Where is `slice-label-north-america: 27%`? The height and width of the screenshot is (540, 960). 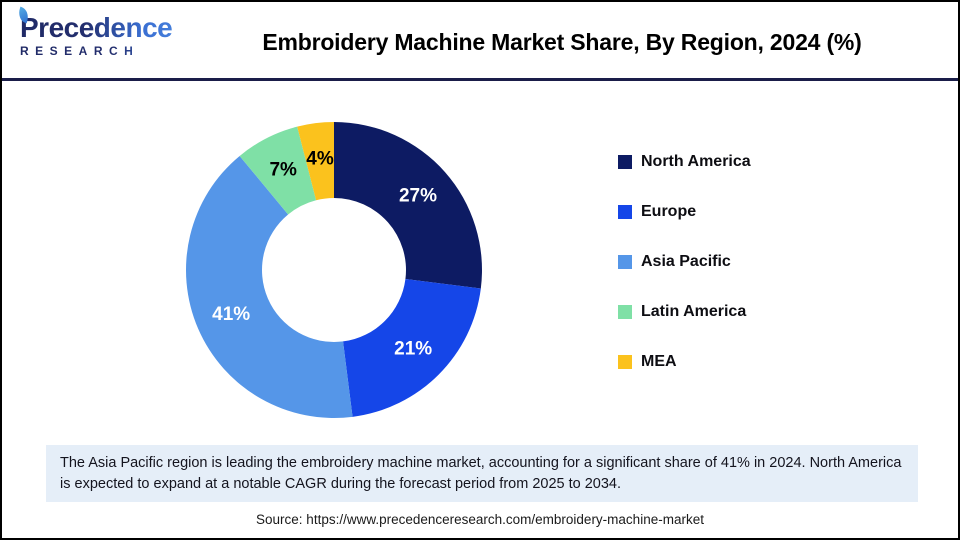
slice-label-north-america: 27% is located at coordinates (418, 195).